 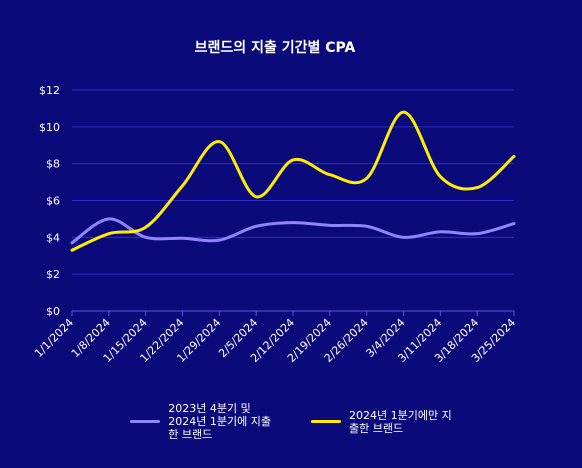 I want to click on chart-title: 브랜드의 지출 기간별 CPA, so click(x=275, y=47).